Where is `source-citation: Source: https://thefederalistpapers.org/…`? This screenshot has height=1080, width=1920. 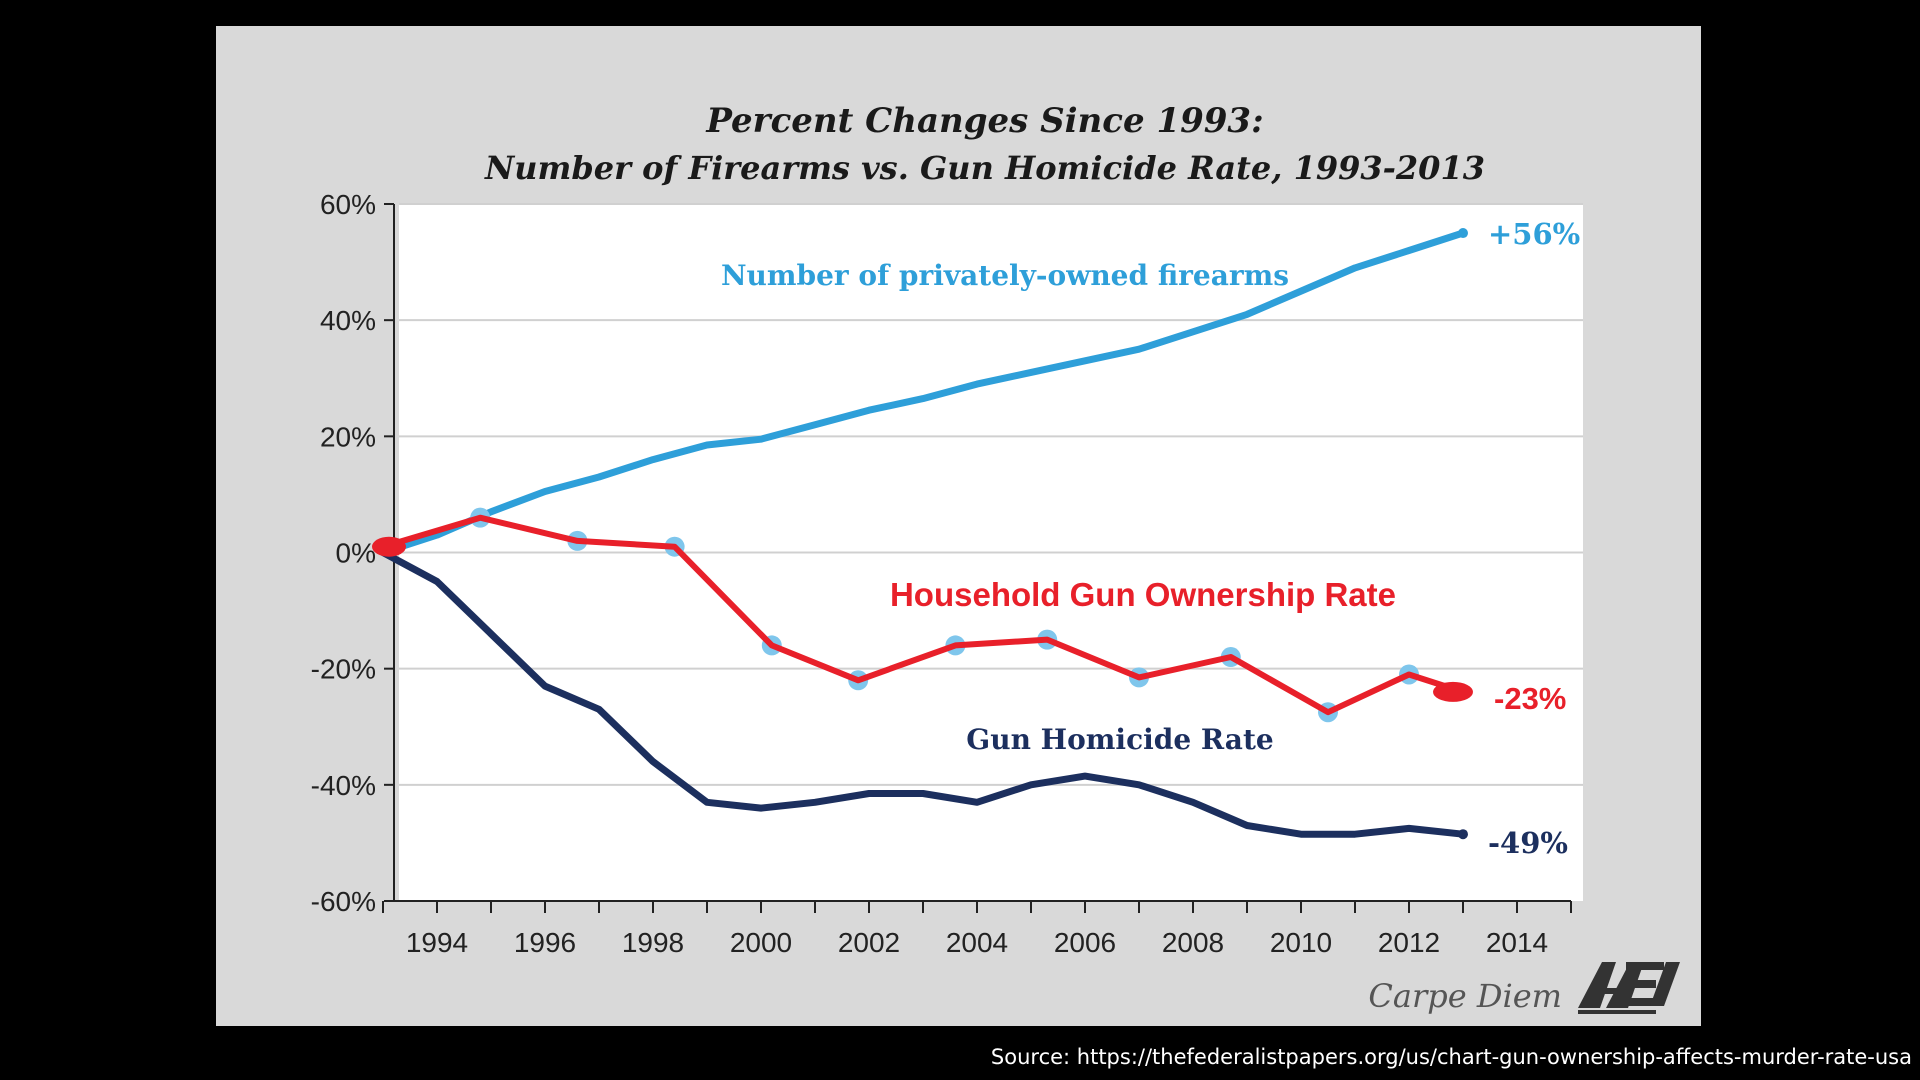 source-citation: Source: https://thefederalistpapers.org/… is located at coordinates (1451, 1057).